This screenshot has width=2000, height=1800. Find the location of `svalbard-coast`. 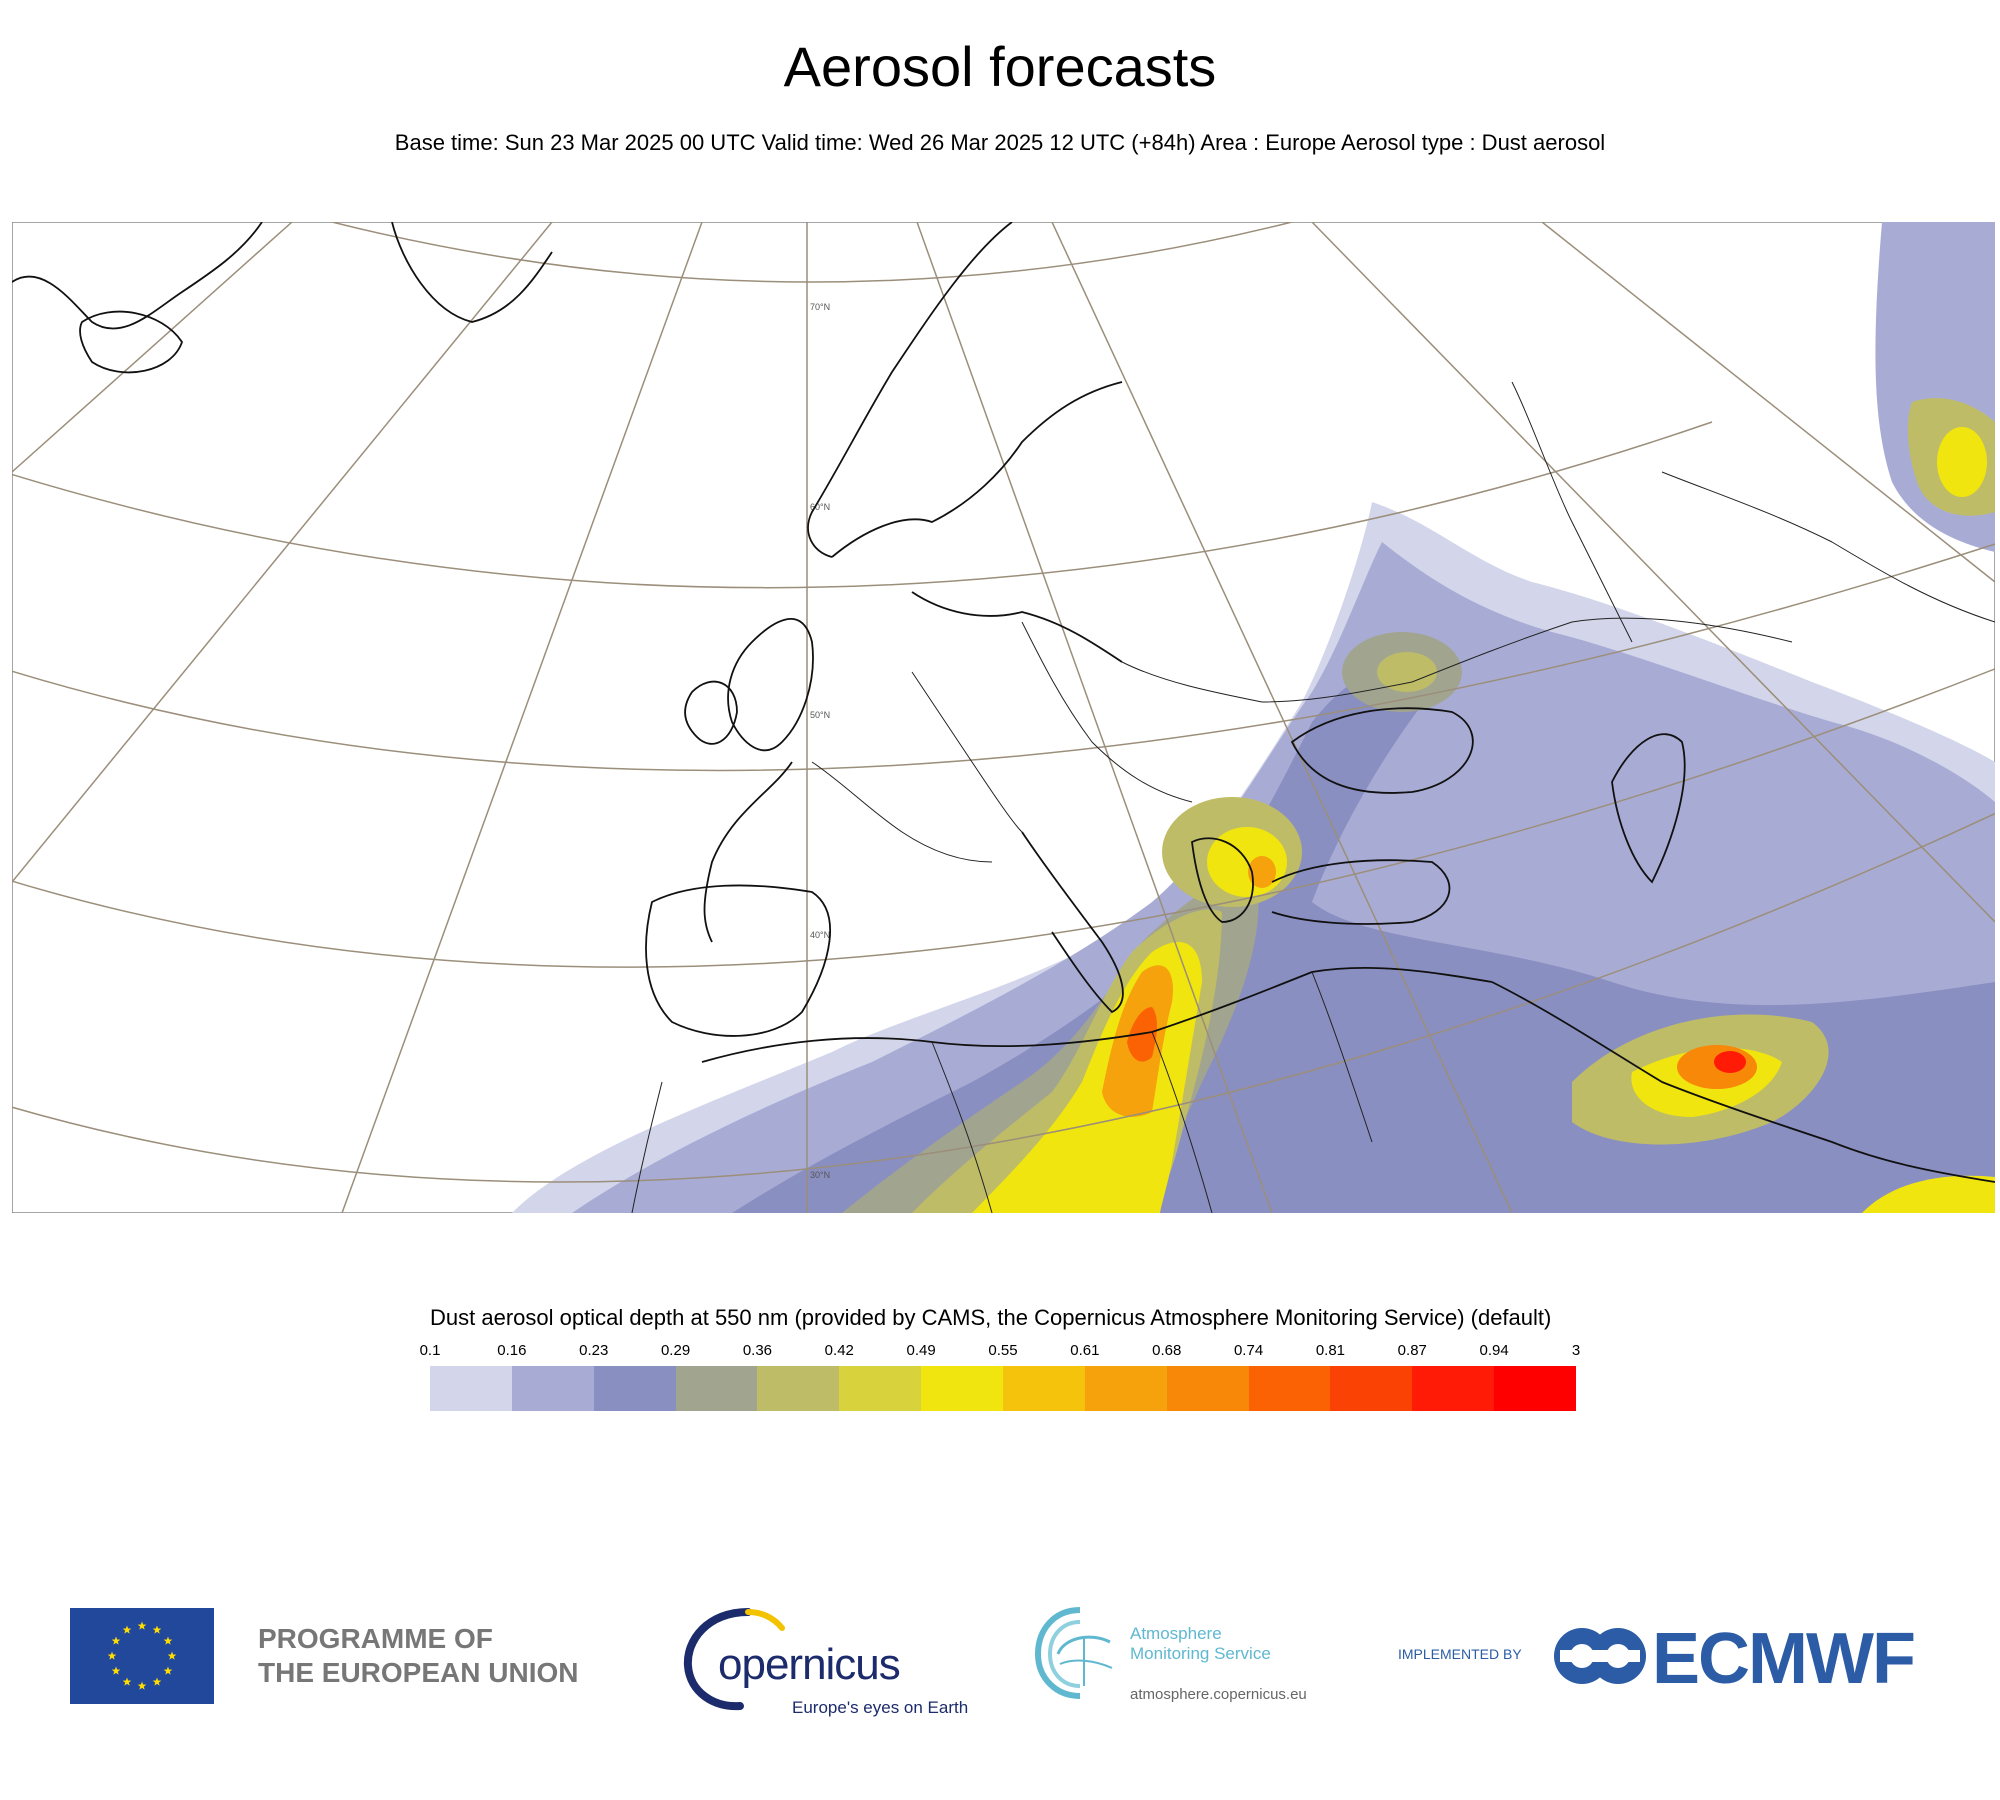

svalbard-coast is located at coordinates (472, 272).